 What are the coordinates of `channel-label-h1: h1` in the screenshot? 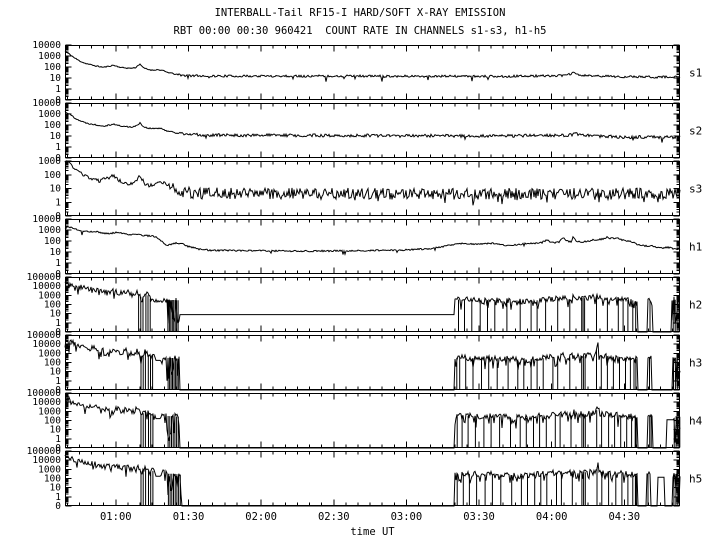 It's located at (695, 247).